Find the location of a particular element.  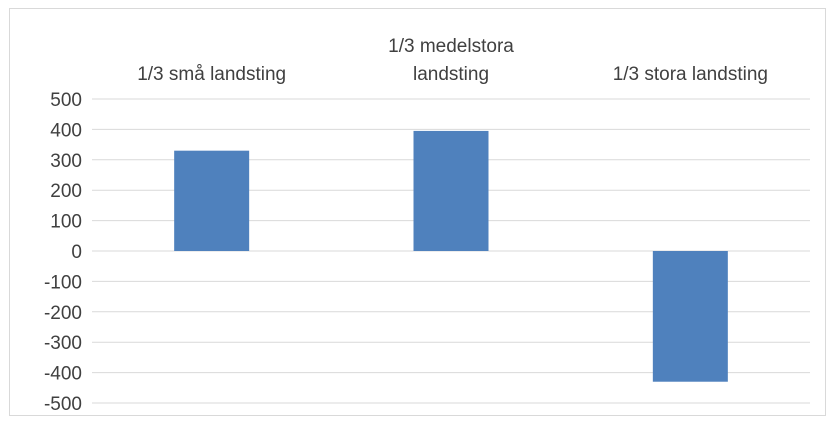

category-label: 1/3 små landsting is located at coordinates (211, 74).